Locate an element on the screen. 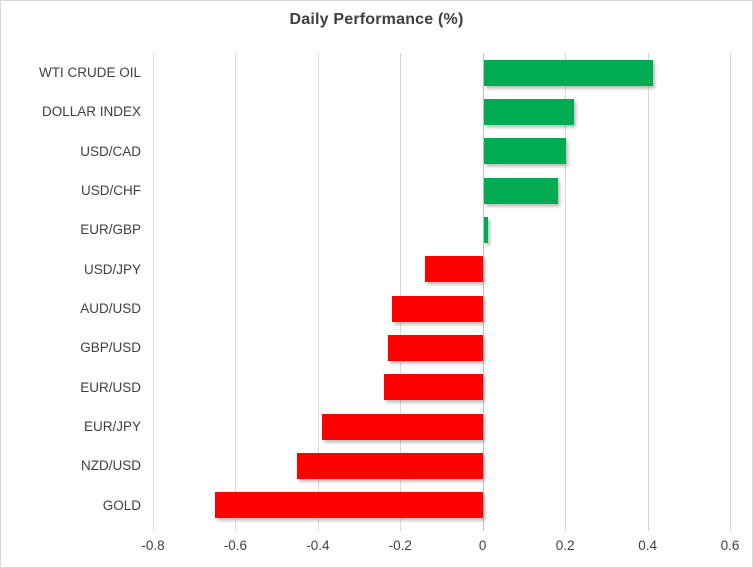  x-tick-label--0.8: -0.8 is located at coordinates (153, 545).